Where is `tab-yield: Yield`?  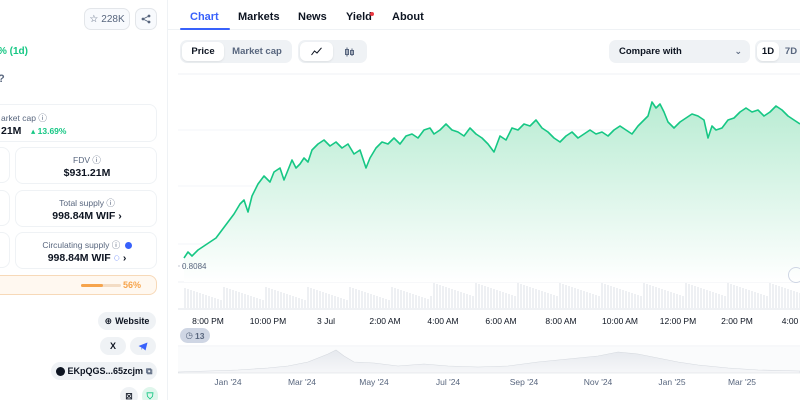 tab-yield: Yield is located at coordinates (359, 17).